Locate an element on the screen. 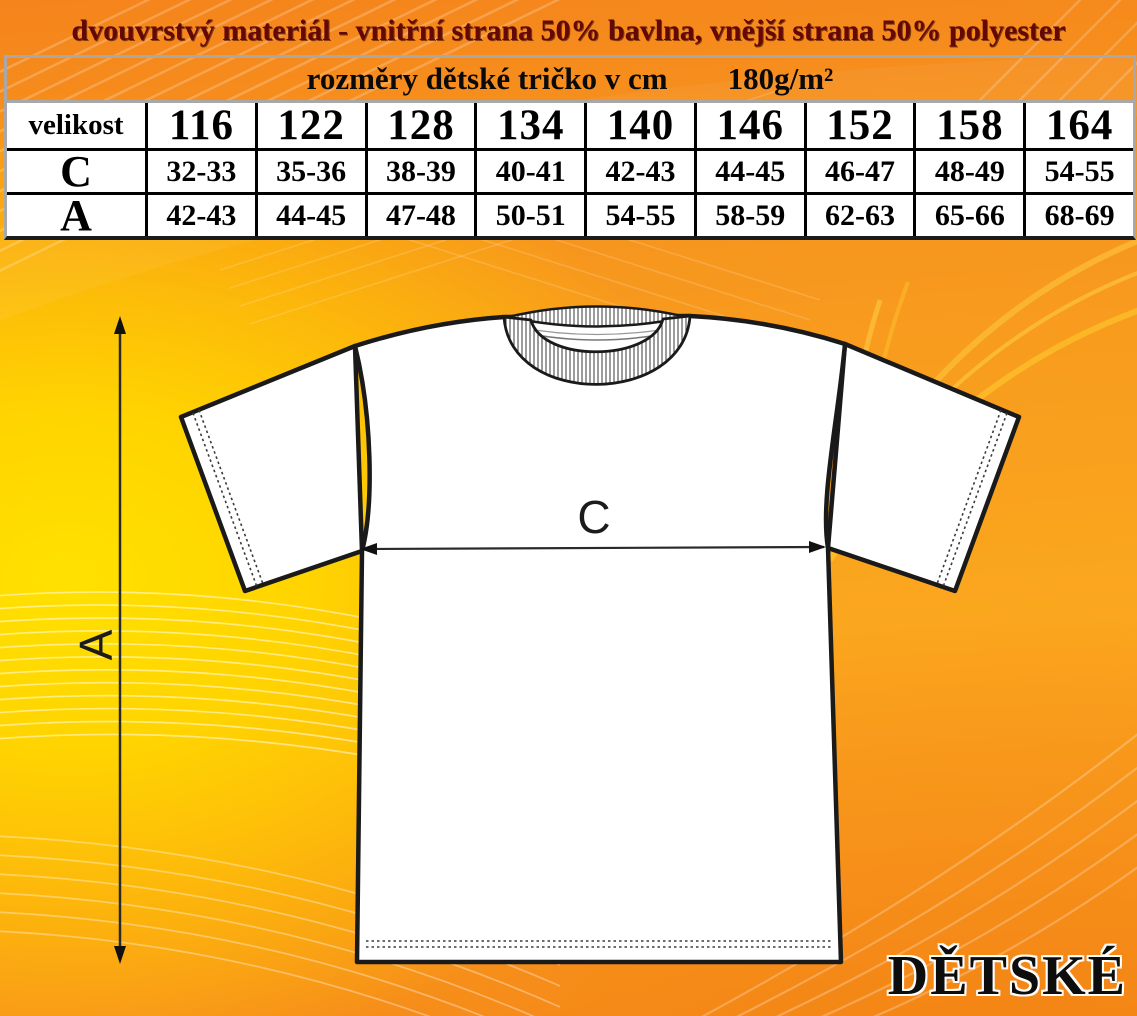 The image size is (1137, 1016). arrowhead-right-icon is located at coordinates (817, 547).